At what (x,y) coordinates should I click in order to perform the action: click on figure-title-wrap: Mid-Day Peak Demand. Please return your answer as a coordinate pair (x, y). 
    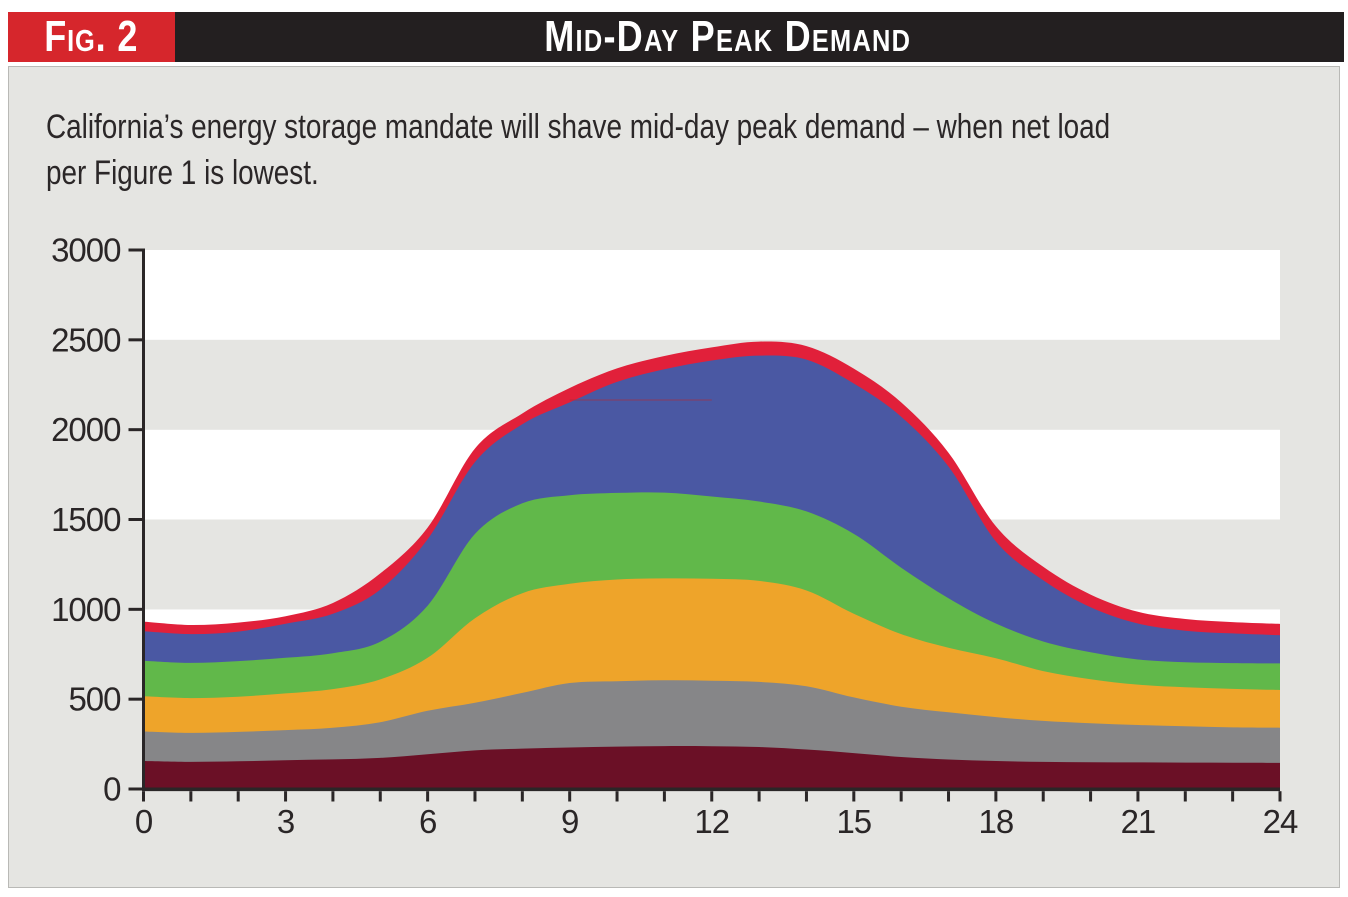
    Looking at the image, I should click on (676, 37).